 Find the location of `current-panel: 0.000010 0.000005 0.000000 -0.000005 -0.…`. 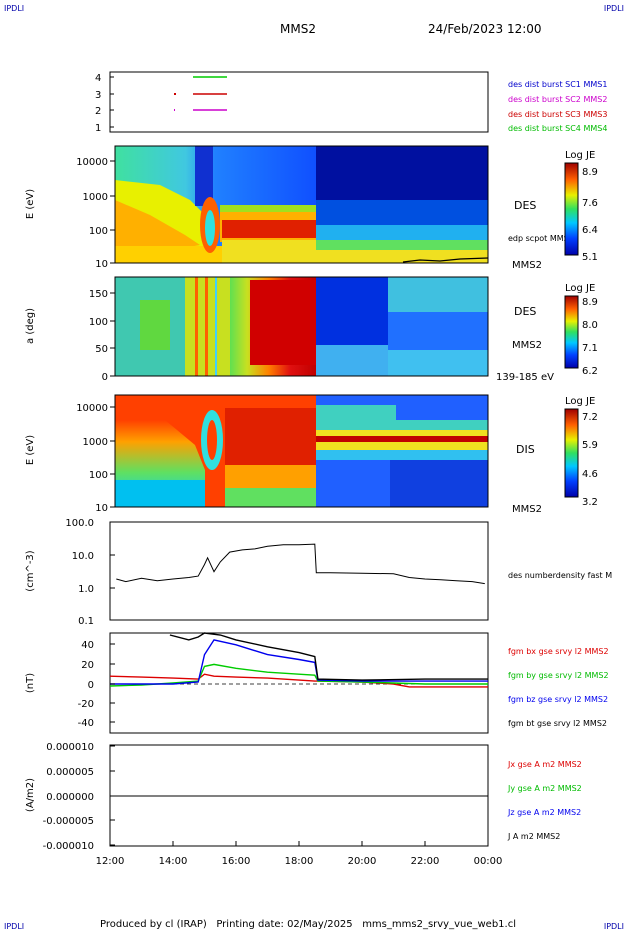

current-panel: 0.000010 0.000005 0.000000 -0.000005 -0.… is located at coordinates (303, 797).